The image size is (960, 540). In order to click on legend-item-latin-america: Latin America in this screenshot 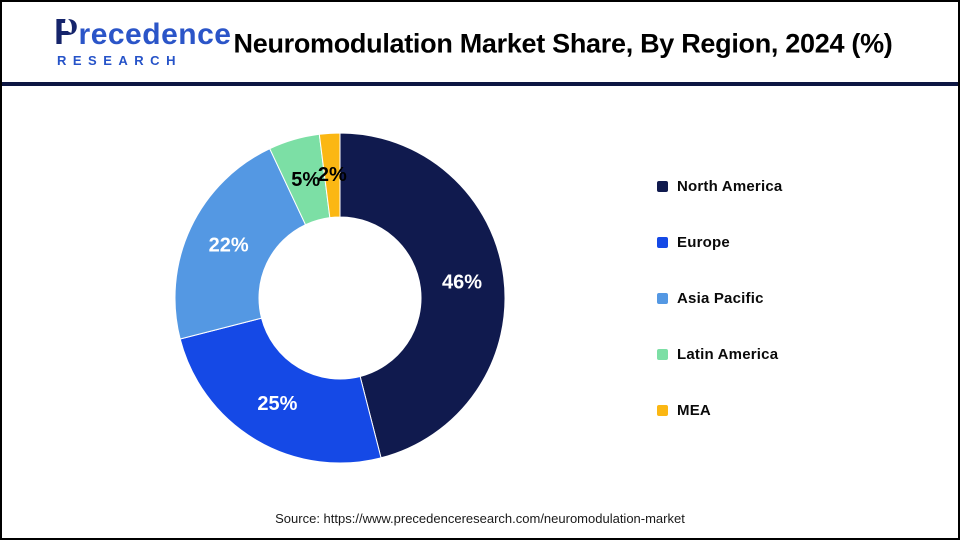, I will do `click(719, 354)`.